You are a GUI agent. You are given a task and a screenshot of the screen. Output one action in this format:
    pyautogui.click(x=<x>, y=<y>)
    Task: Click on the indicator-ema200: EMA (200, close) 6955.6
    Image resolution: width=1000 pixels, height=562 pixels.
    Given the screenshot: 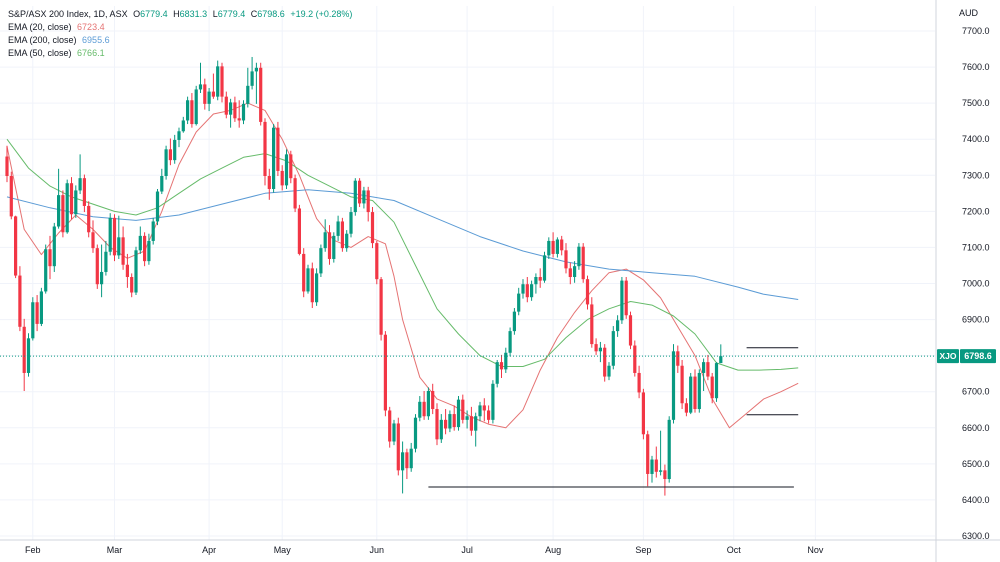 What is the action you would take?
    pyautogui.click(x=180, y=40)
    